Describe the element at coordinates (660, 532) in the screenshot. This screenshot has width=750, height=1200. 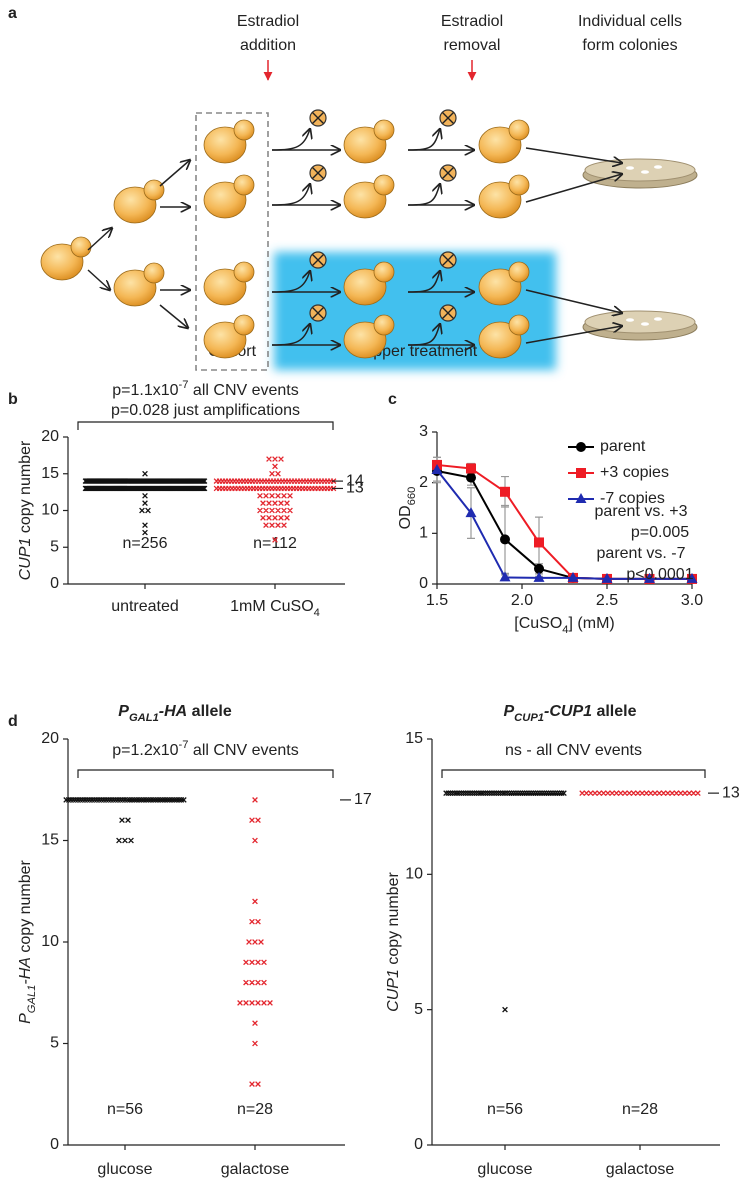
I see `annotation: p=0.005` at that location.